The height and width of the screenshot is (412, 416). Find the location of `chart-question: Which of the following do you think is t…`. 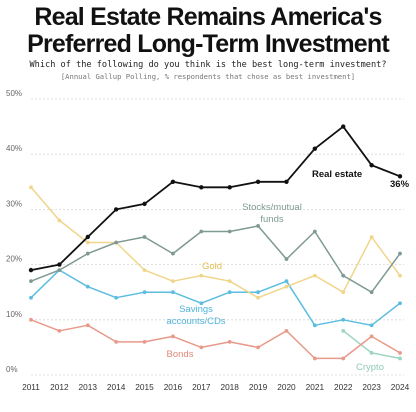

chart-question: Which of the following do you think is t… is located at coordinates (208, 65).